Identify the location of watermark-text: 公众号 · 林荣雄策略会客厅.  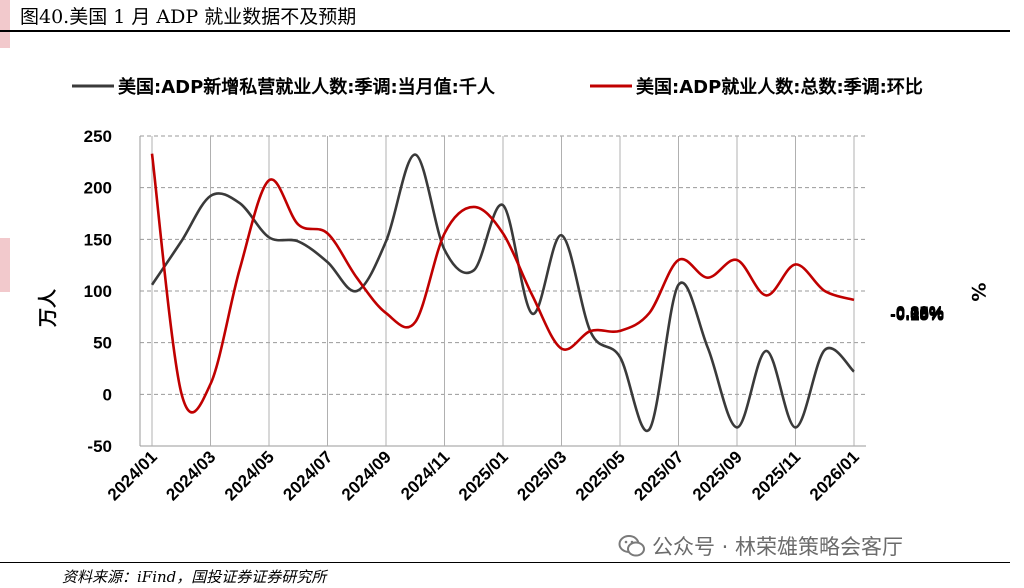
(778, 547).